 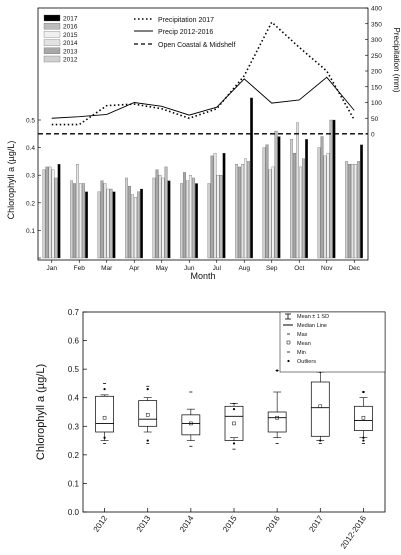 What do you see at coordinates (217, 268) in the screenshot?
I see `top-x-tick-label-Jul: Jul` at bounding box center [217, 268].